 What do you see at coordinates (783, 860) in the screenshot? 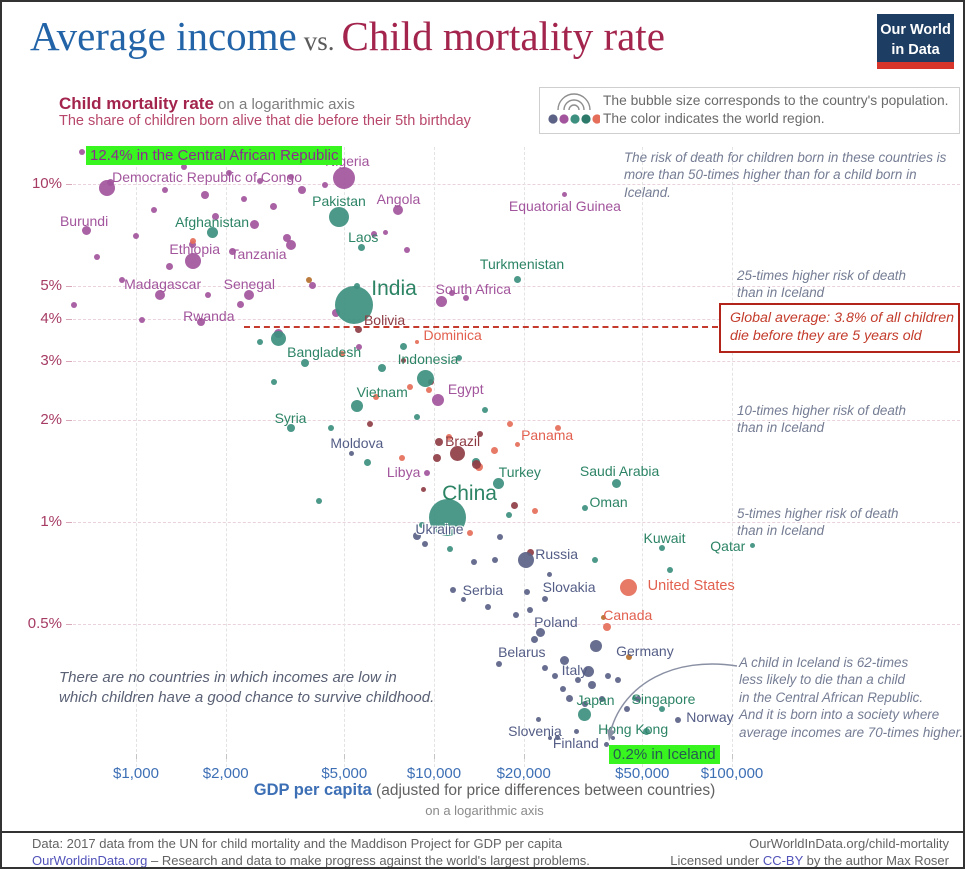
I see `cc-by-link: CC-BY` at bounding box center [783, 860].